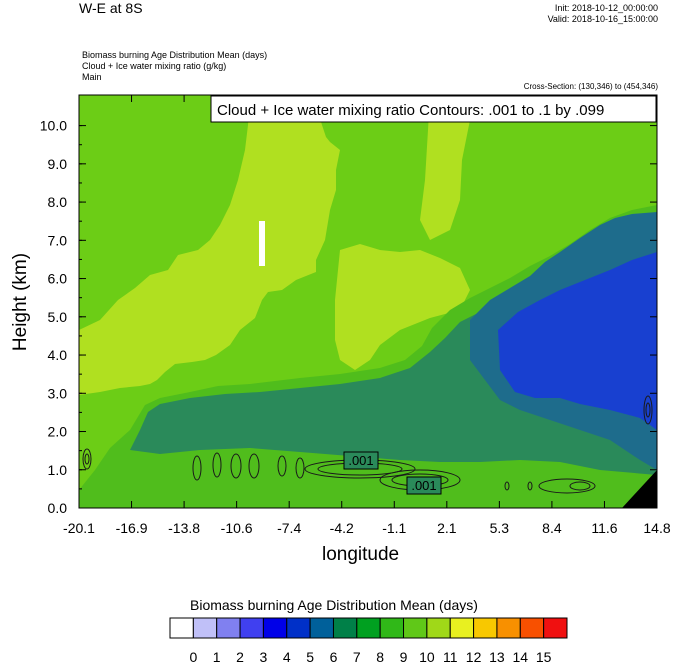 The image size is (674, 667). I want to click on x-axis-label: longitude, so click(361, 554).